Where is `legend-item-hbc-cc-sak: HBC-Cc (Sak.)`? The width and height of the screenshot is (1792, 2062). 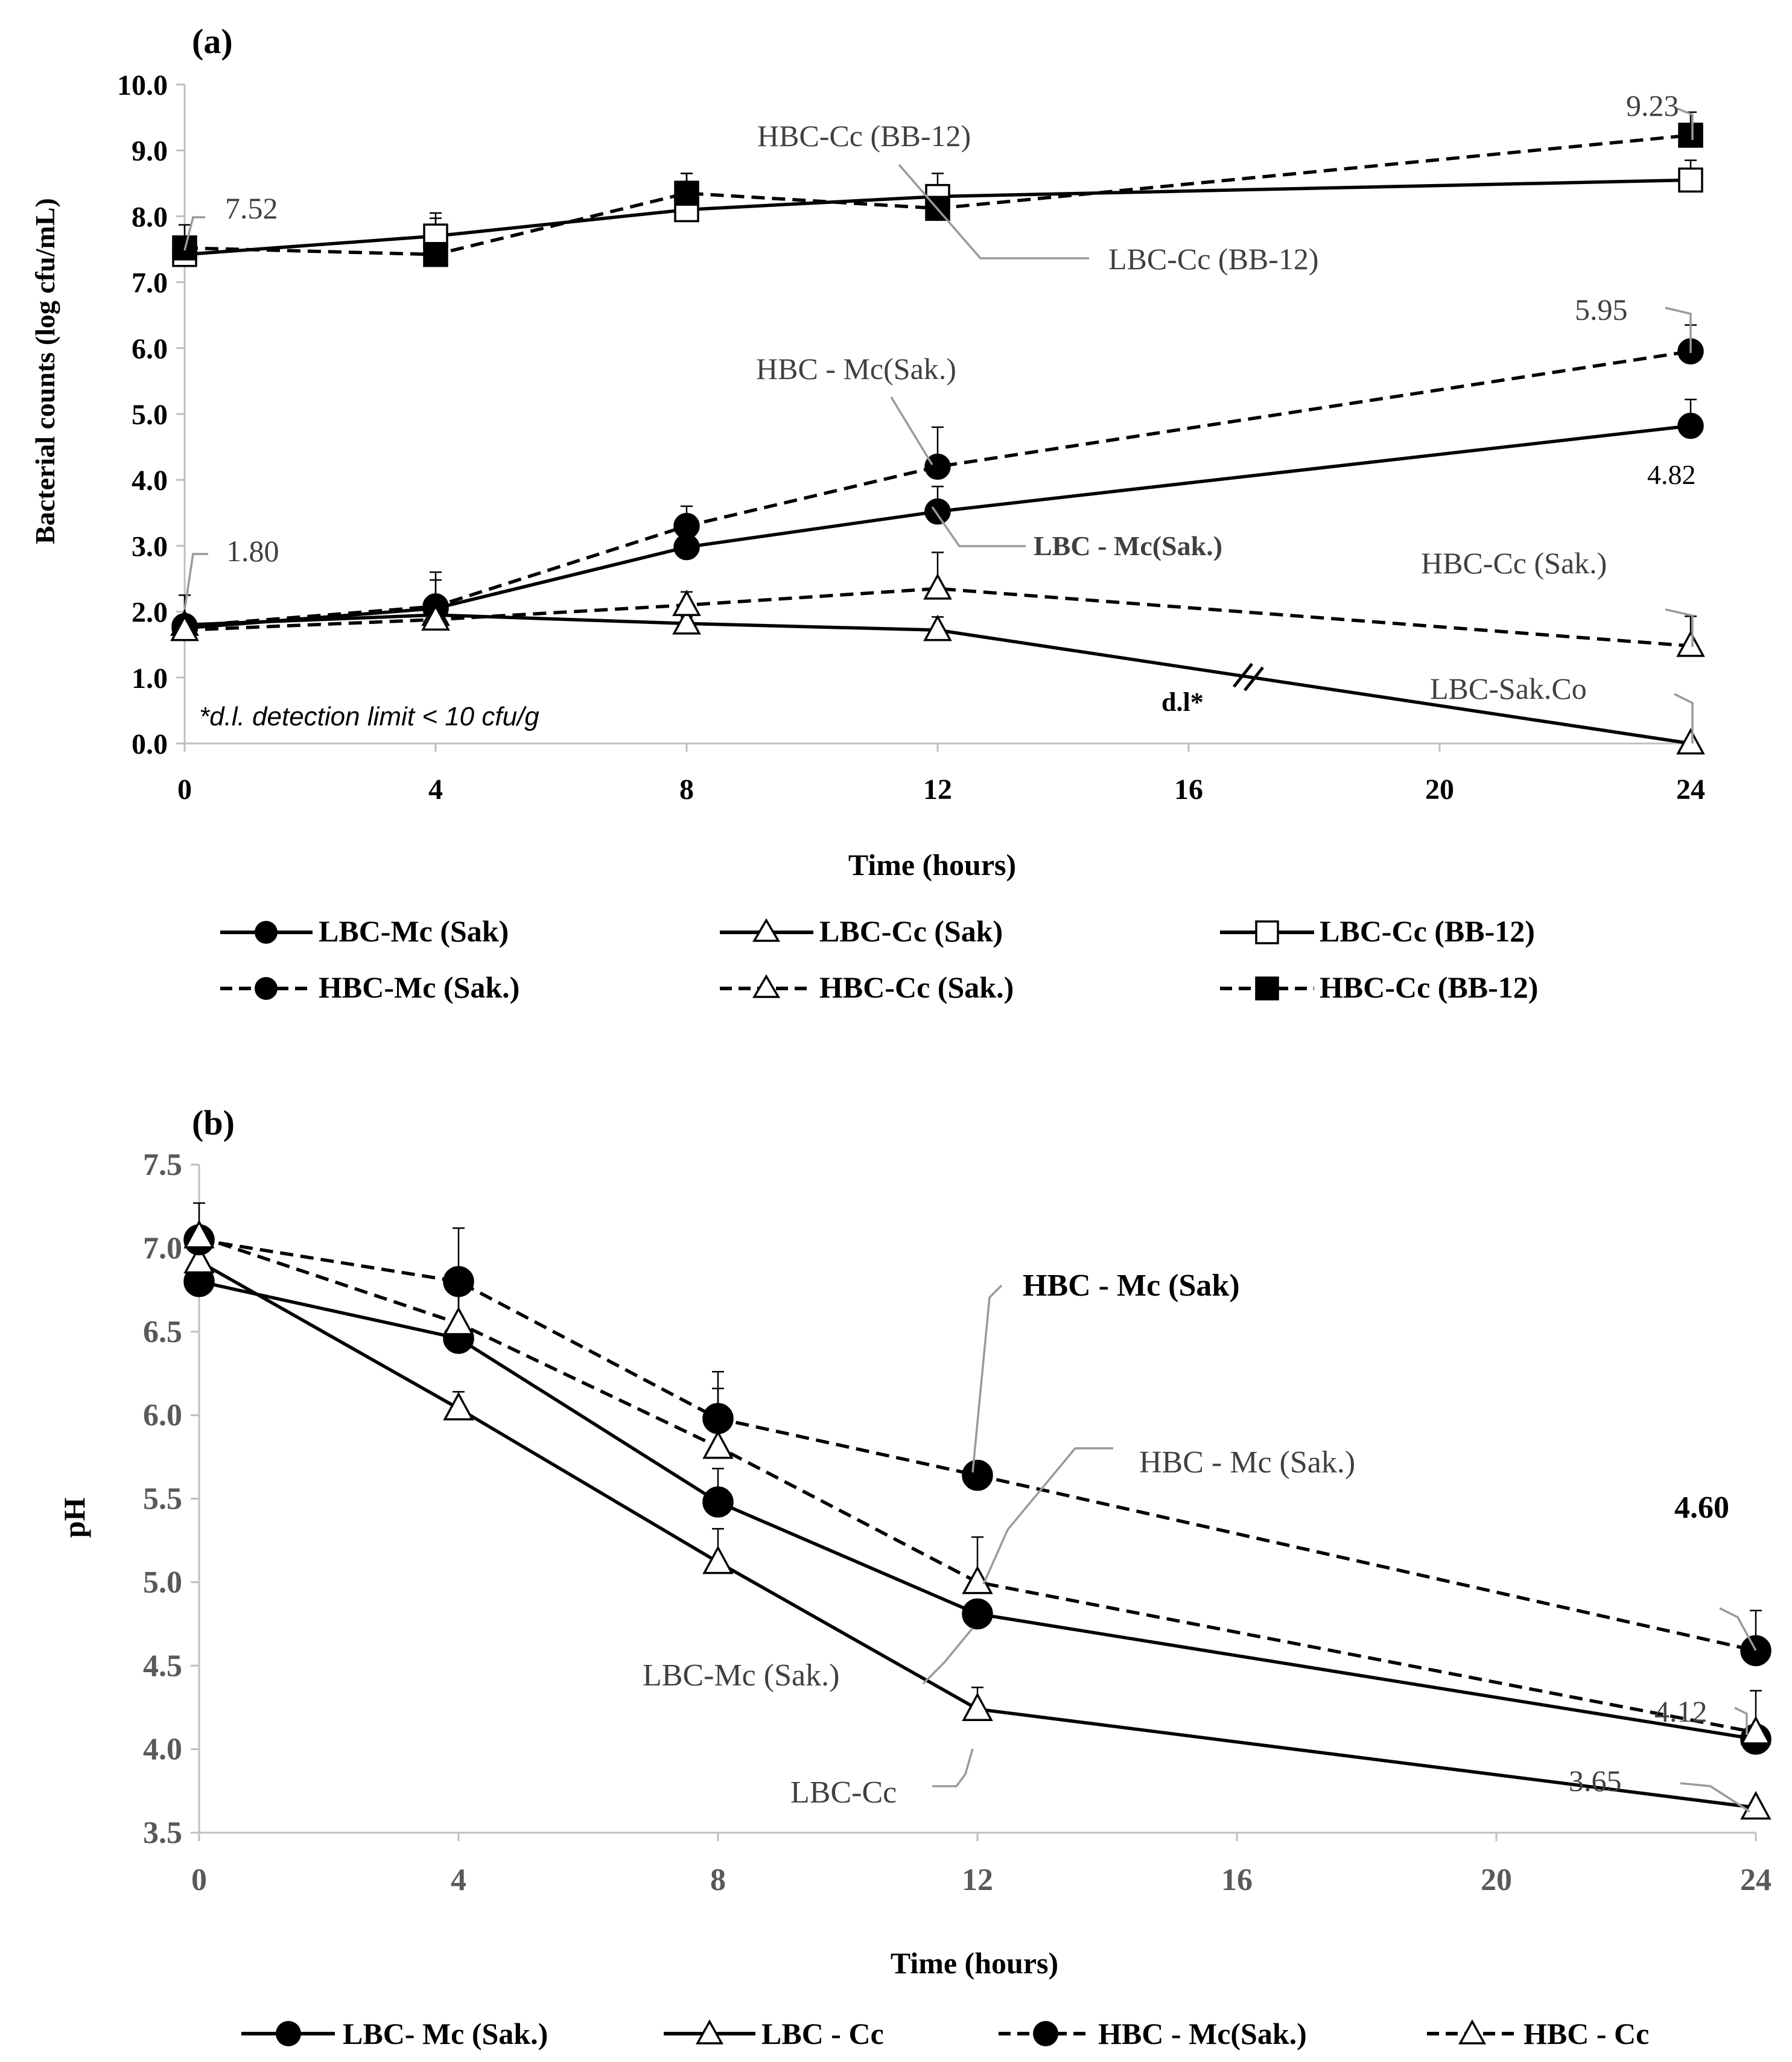
legend-item-hbc-cc-sak: HBC-Cc (Sak.) is located at coordinates (867, 987).